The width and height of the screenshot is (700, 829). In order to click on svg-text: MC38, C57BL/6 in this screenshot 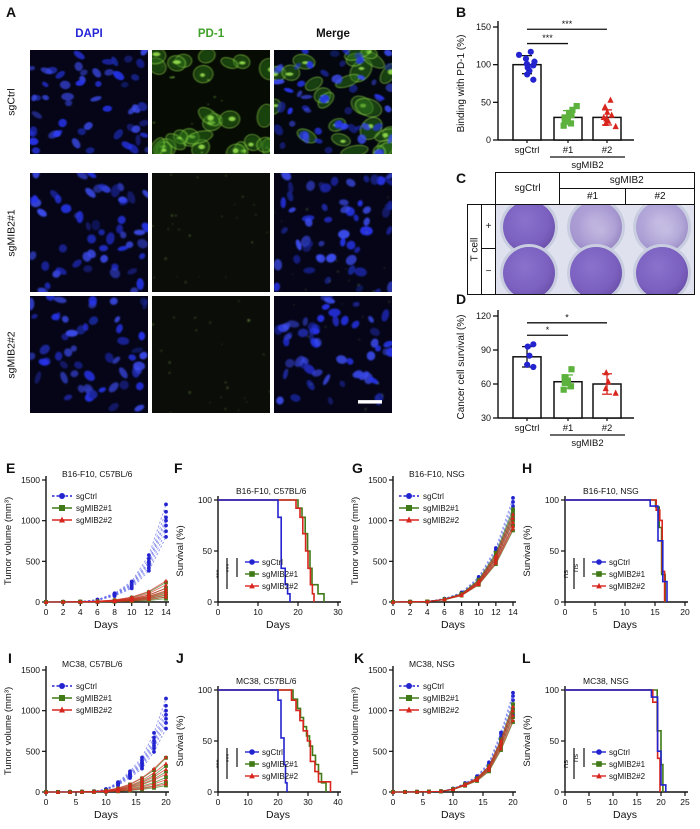, I will do `click(92, 664)`.